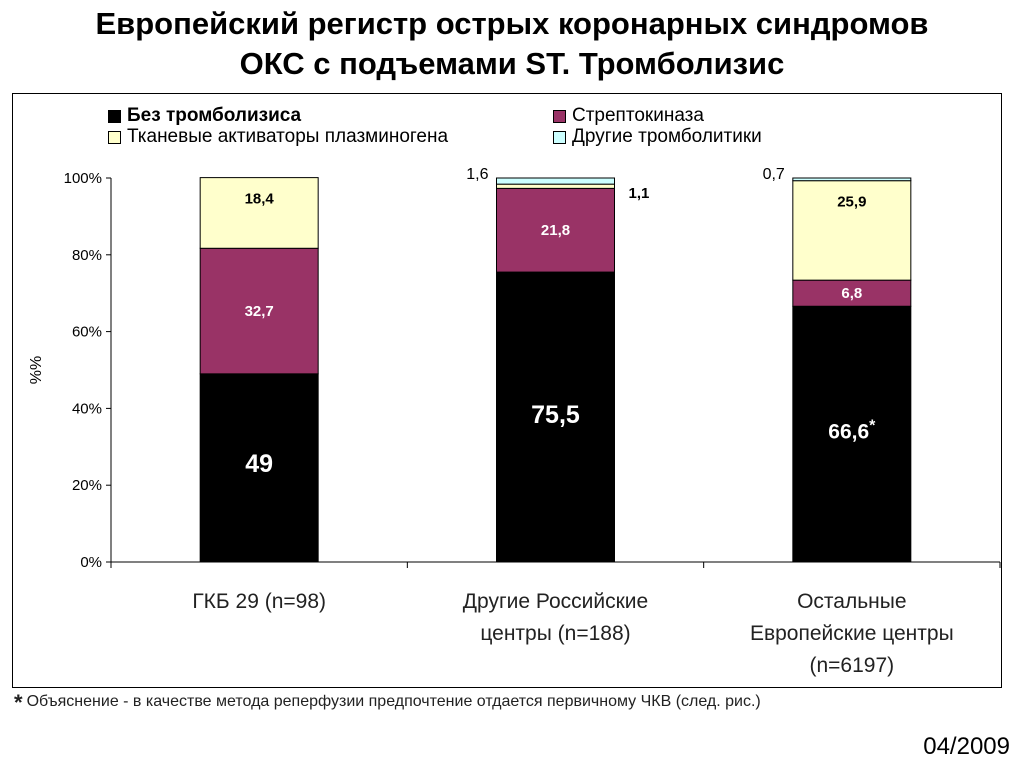  I want to click on y-tick-label: 40%, so click(87, 408).